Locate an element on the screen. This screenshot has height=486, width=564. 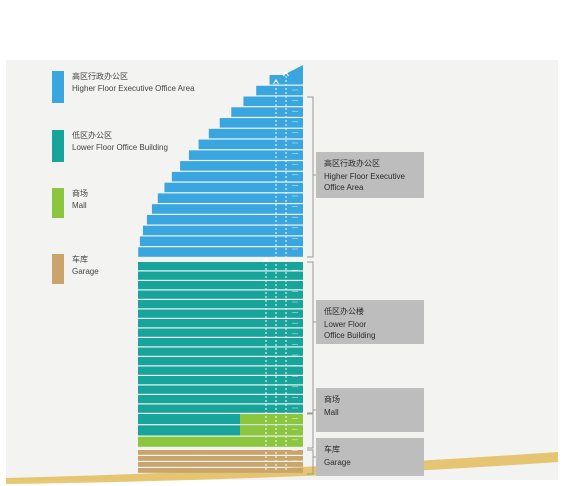
callout-mall: 商场 Mall is located at coordinates (370, 410).